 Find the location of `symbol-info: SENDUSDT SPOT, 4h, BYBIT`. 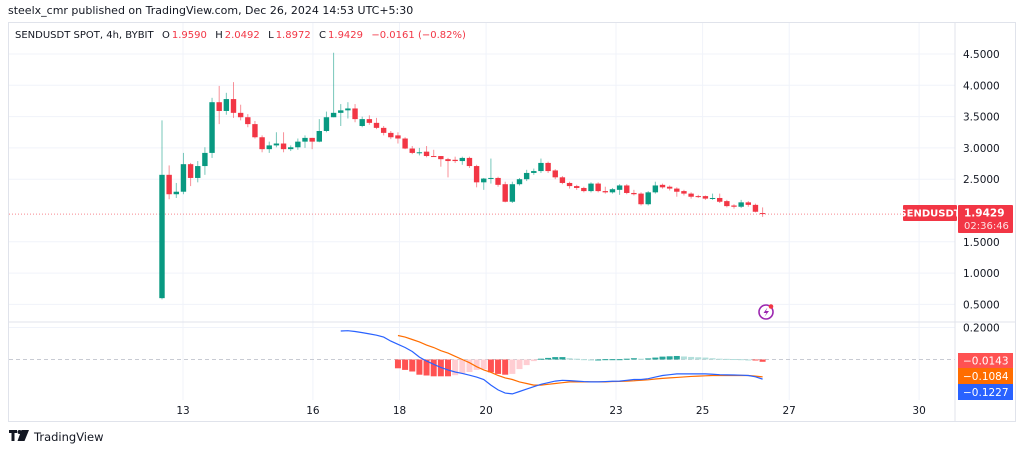

symbol-info: SENDUSDT SPOT, 4h, BYBIT is located at coordinates (84, 35).